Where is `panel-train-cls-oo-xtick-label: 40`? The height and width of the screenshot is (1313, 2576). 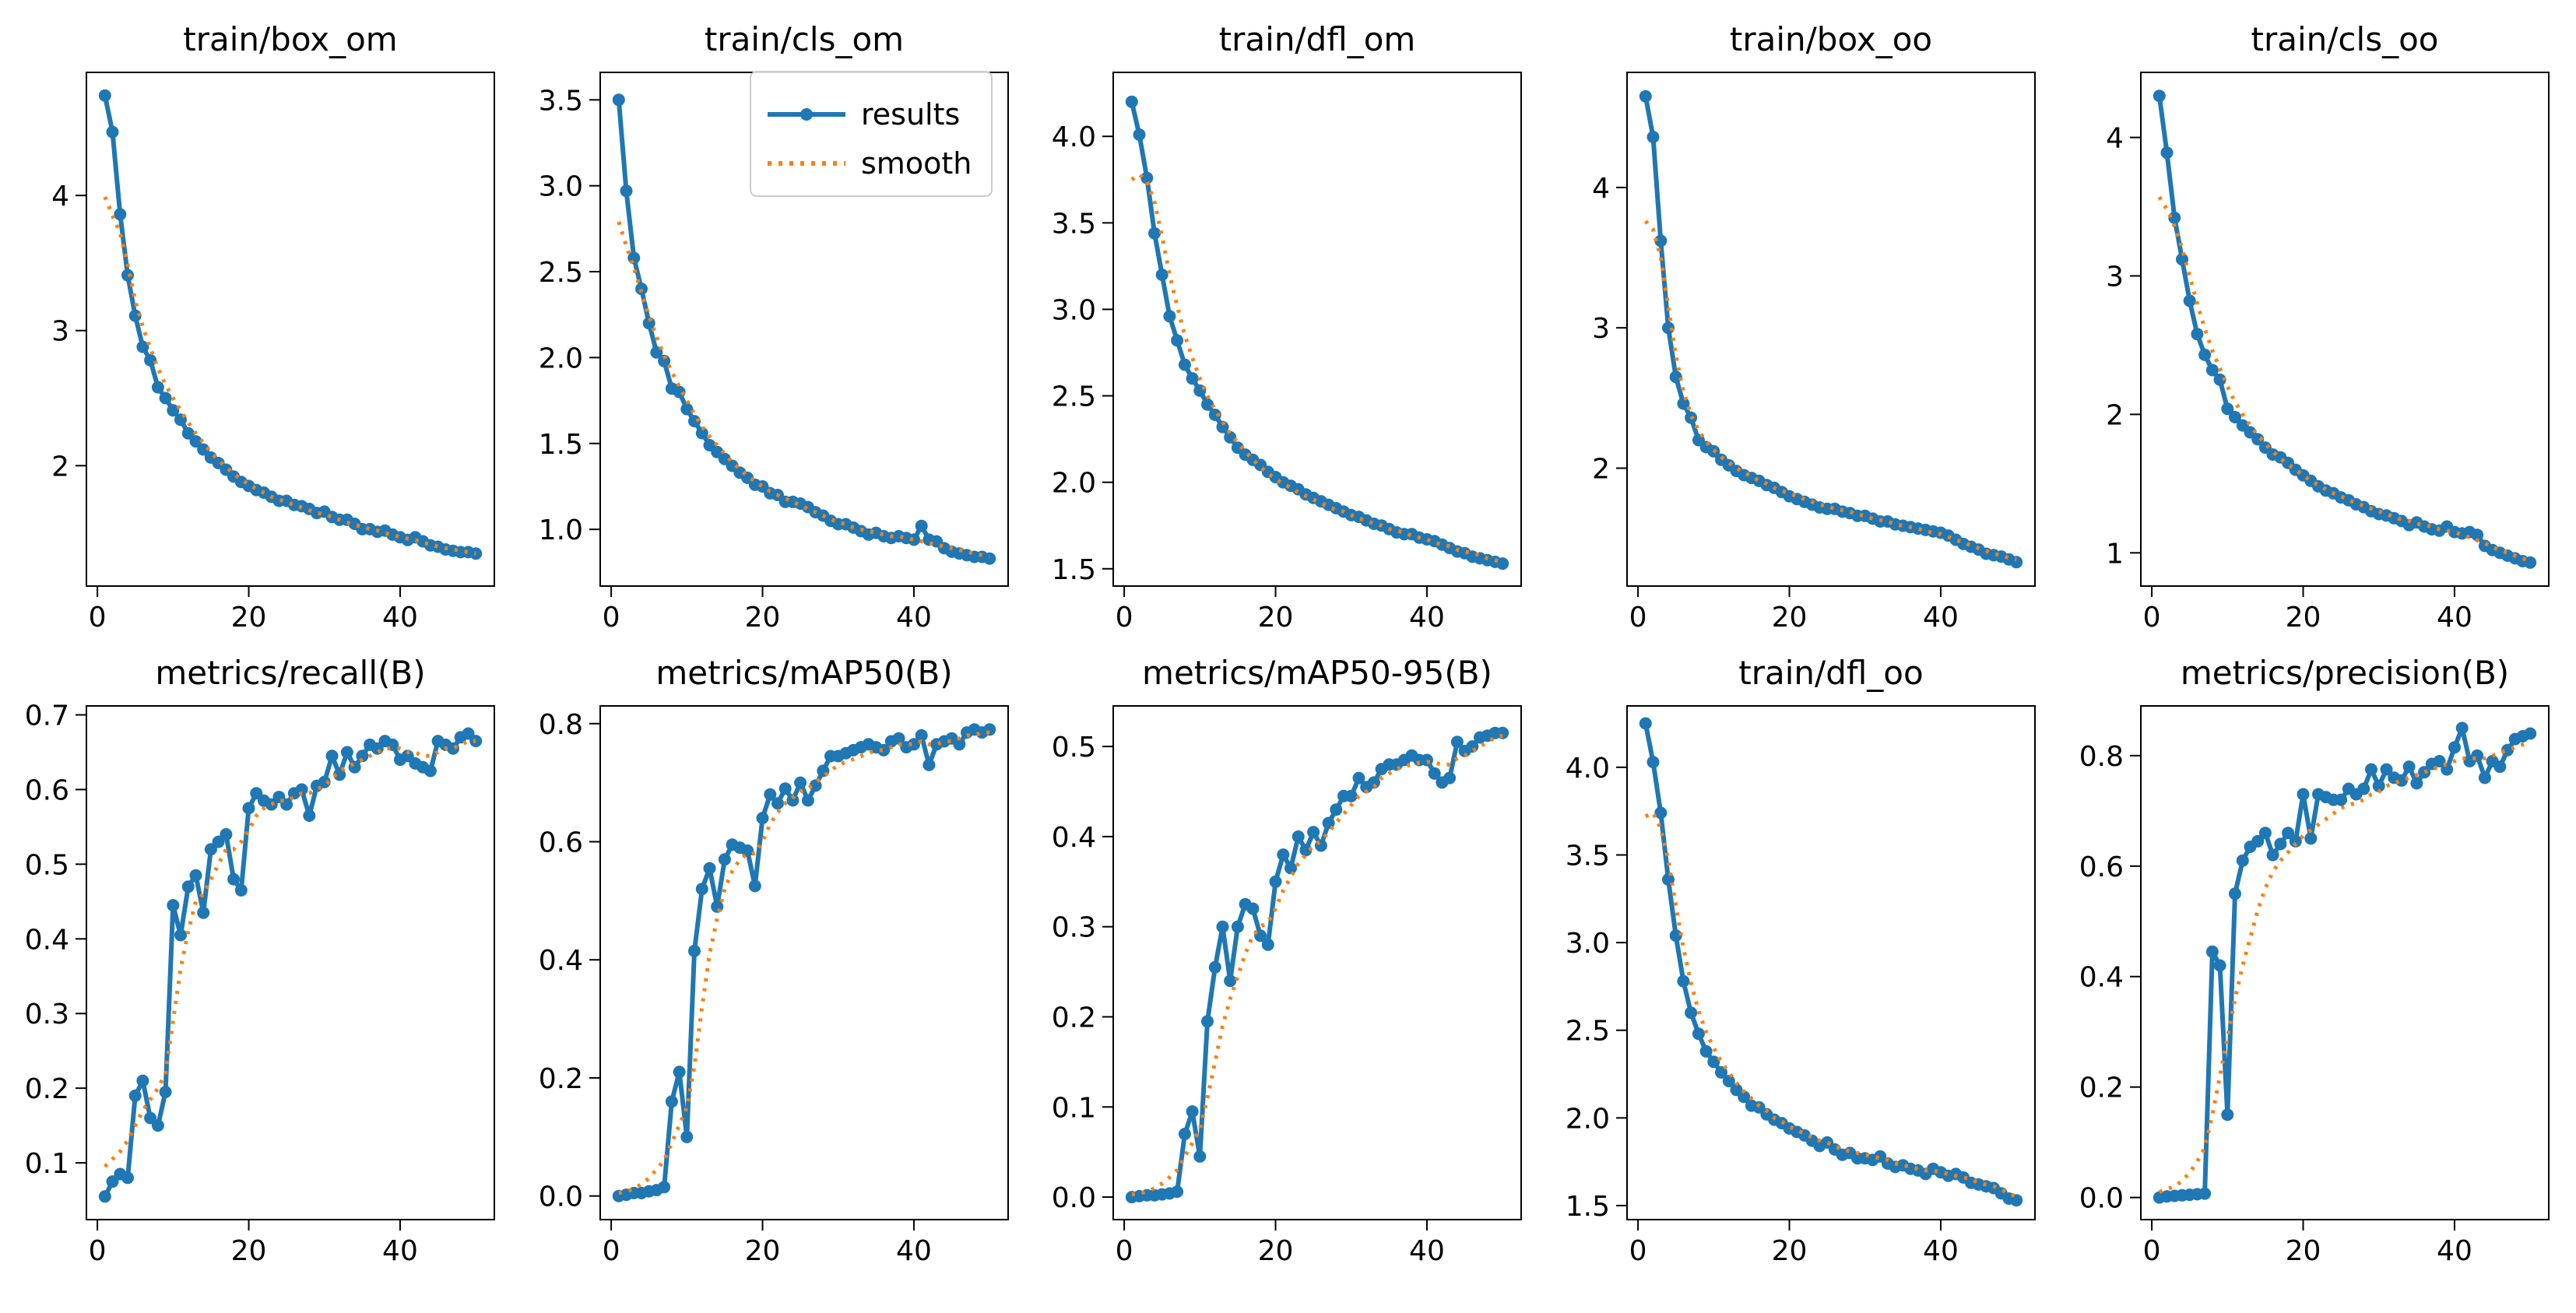
panel-train-cls-oo-xtick-label: 40 is located at coordinates (2454, 618).